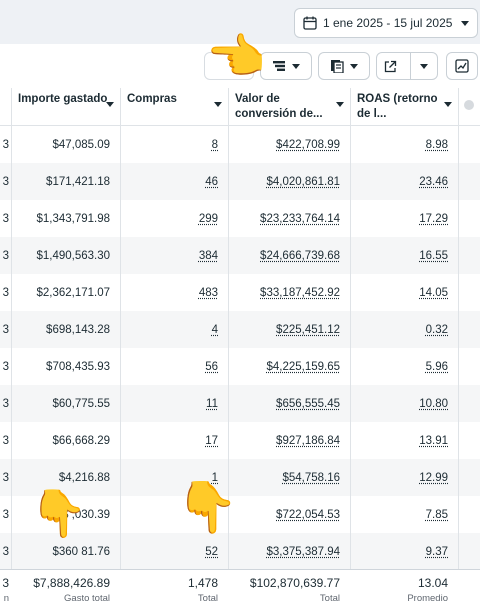 The height and width of the screenshot is (615, 480). Describe the element at coordinates (174, 551) in the screenshot. I see `table-cell-purchases: 52` at that location.